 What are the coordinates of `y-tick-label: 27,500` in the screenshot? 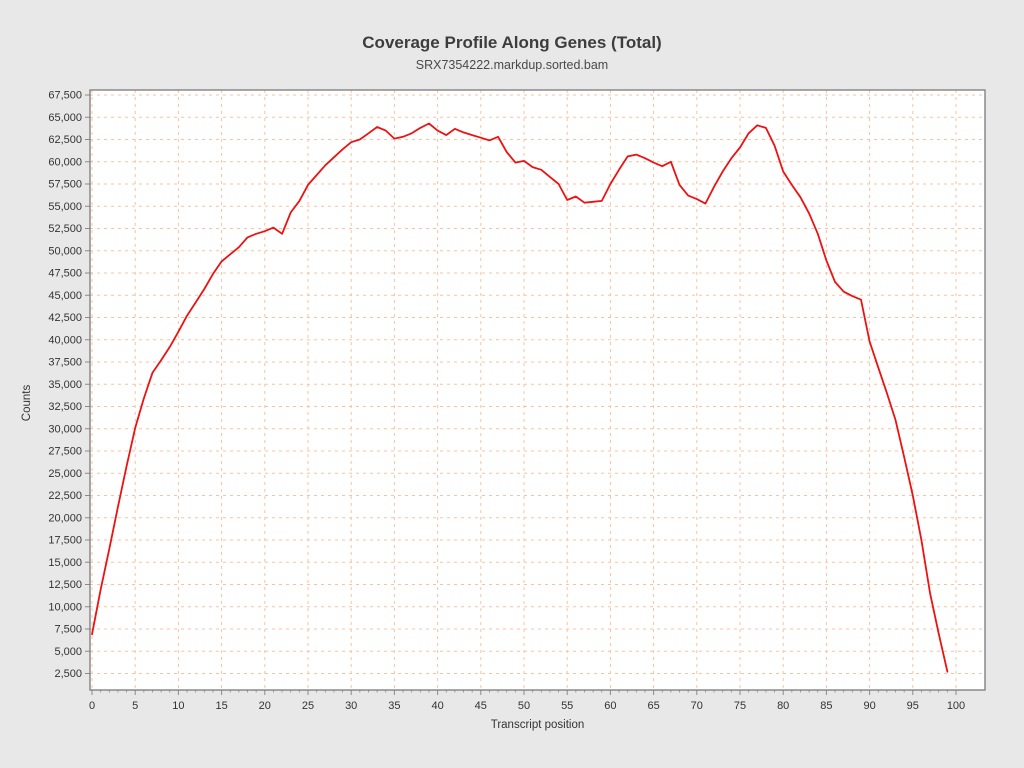 It's located at (65, 452).